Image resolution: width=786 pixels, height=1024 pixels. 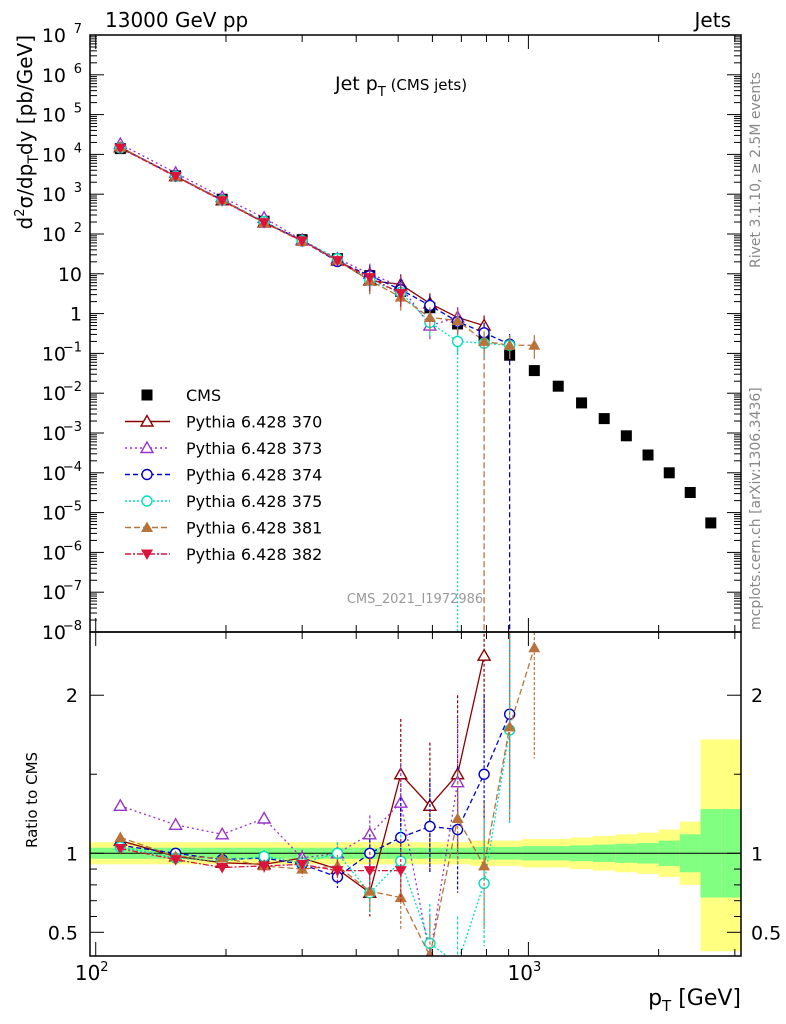 What do you see at coordinates (34, 160) in the screenshot?
I see `y-axis-label-sub: T` at bounding box center [34, 160].